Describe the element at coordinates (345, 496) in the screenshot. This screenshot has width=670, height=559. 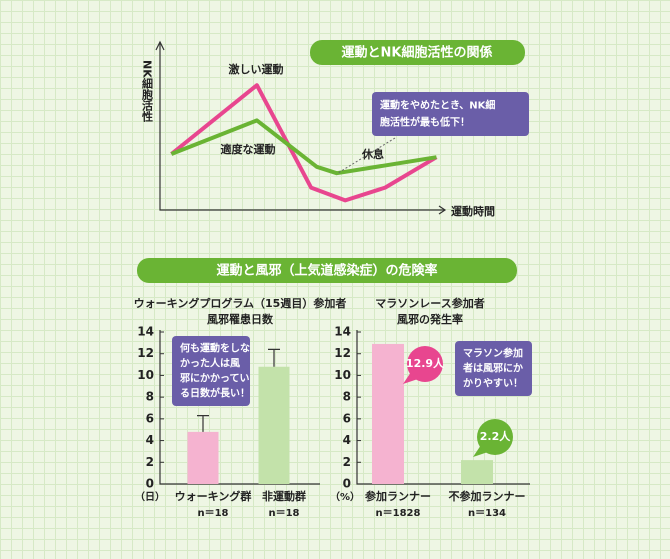
I see `y-unit: （%）` at that location.